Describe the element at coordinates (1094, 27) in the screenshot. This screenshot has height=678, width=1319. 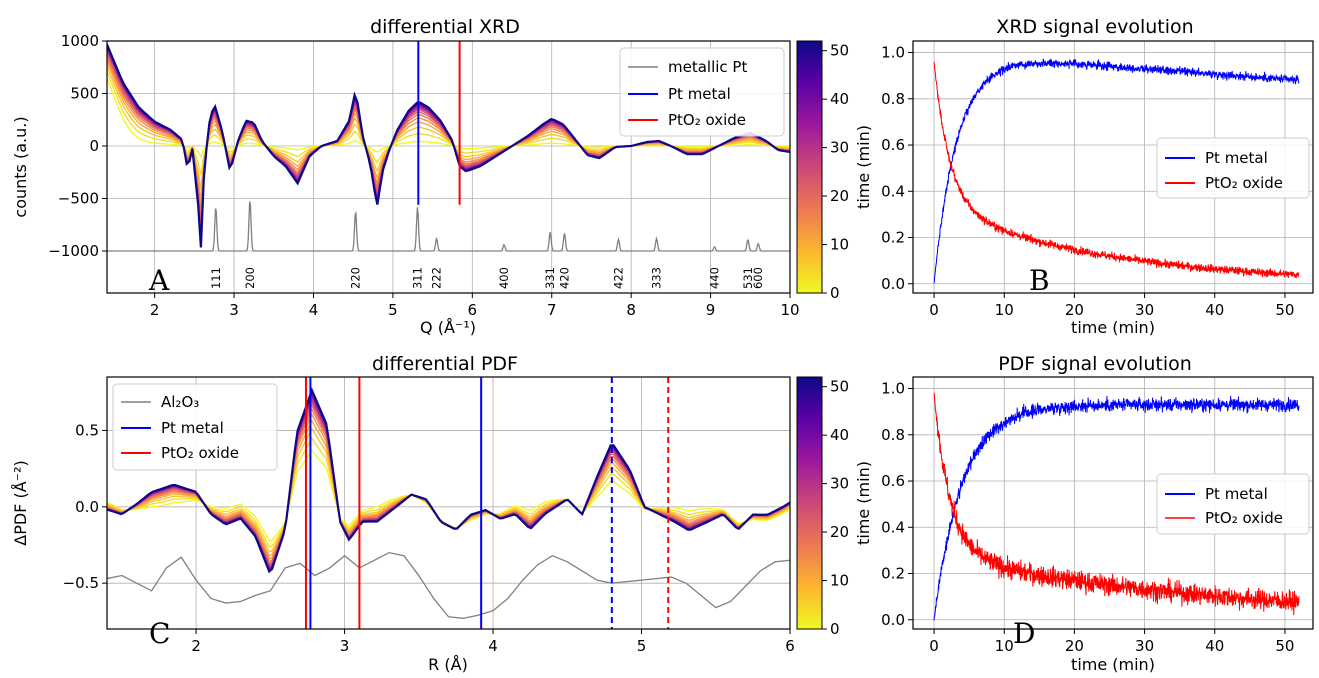
I see `panel-xrd-evolution-title: XRD signal evolution` at that location.